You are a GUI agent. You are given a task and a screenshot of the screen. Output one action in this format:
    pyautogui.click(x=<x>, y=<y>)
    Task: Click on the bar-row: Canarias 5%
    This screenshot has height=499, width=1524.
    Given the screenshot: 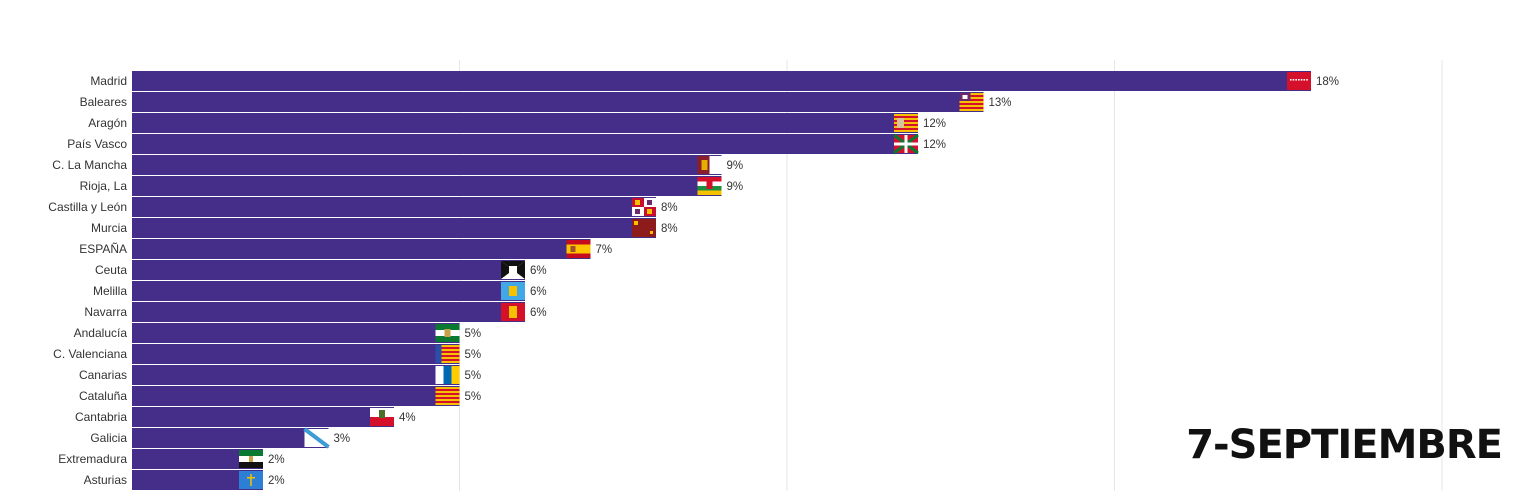 What is the action you would take?
    pyautogui.click(x=280, y=375)
    